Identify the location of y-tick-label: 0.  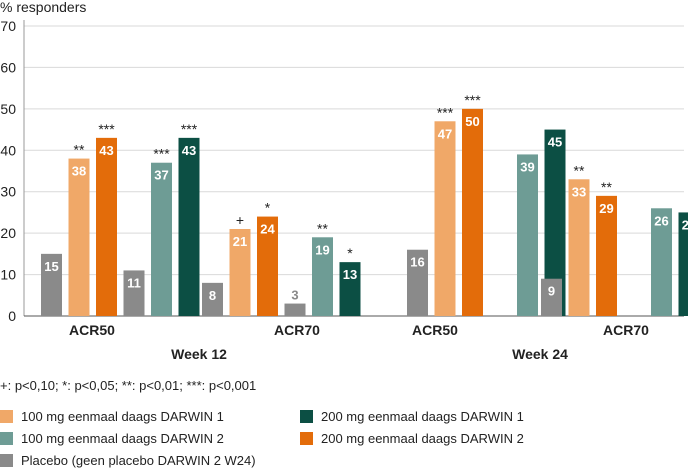
(12, 316).